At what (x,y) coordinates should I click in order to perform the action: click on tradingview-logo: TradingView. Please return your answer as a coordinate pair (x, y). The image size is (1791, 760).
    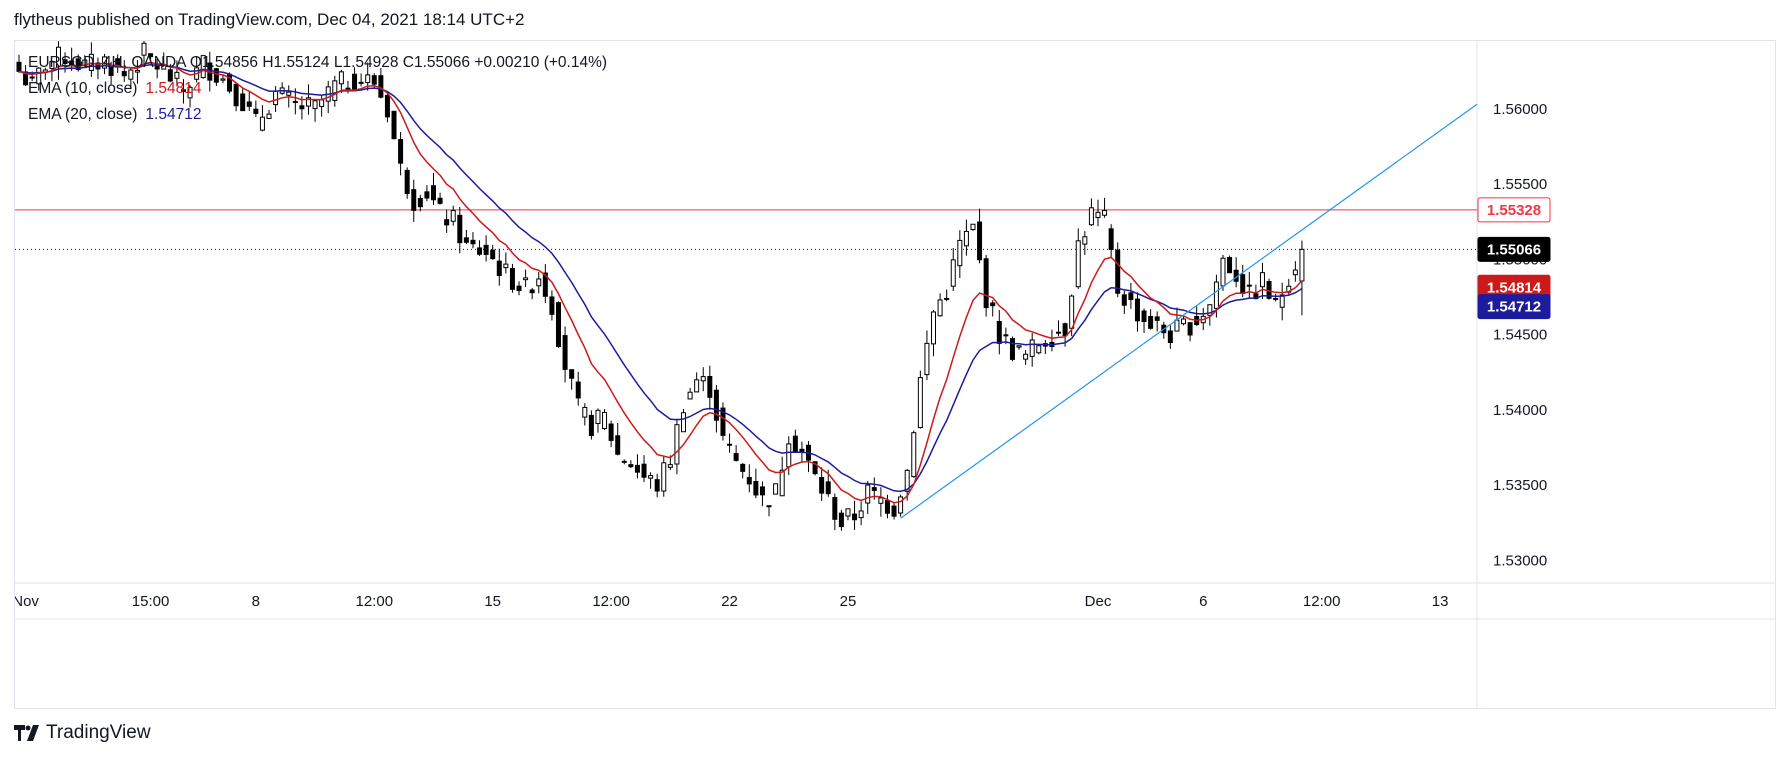
    Looking at the image, I should click on (82, 733).